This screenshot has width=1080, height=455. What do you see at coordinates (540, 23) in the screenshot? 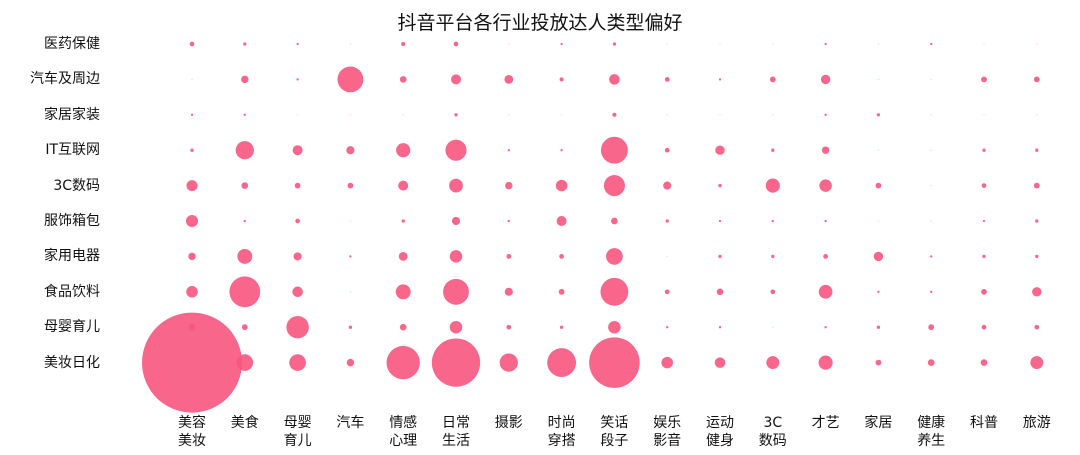
I see `chart-title: 抖音平台各行业投放达人类型偏好` at bounding box center [540, 23].